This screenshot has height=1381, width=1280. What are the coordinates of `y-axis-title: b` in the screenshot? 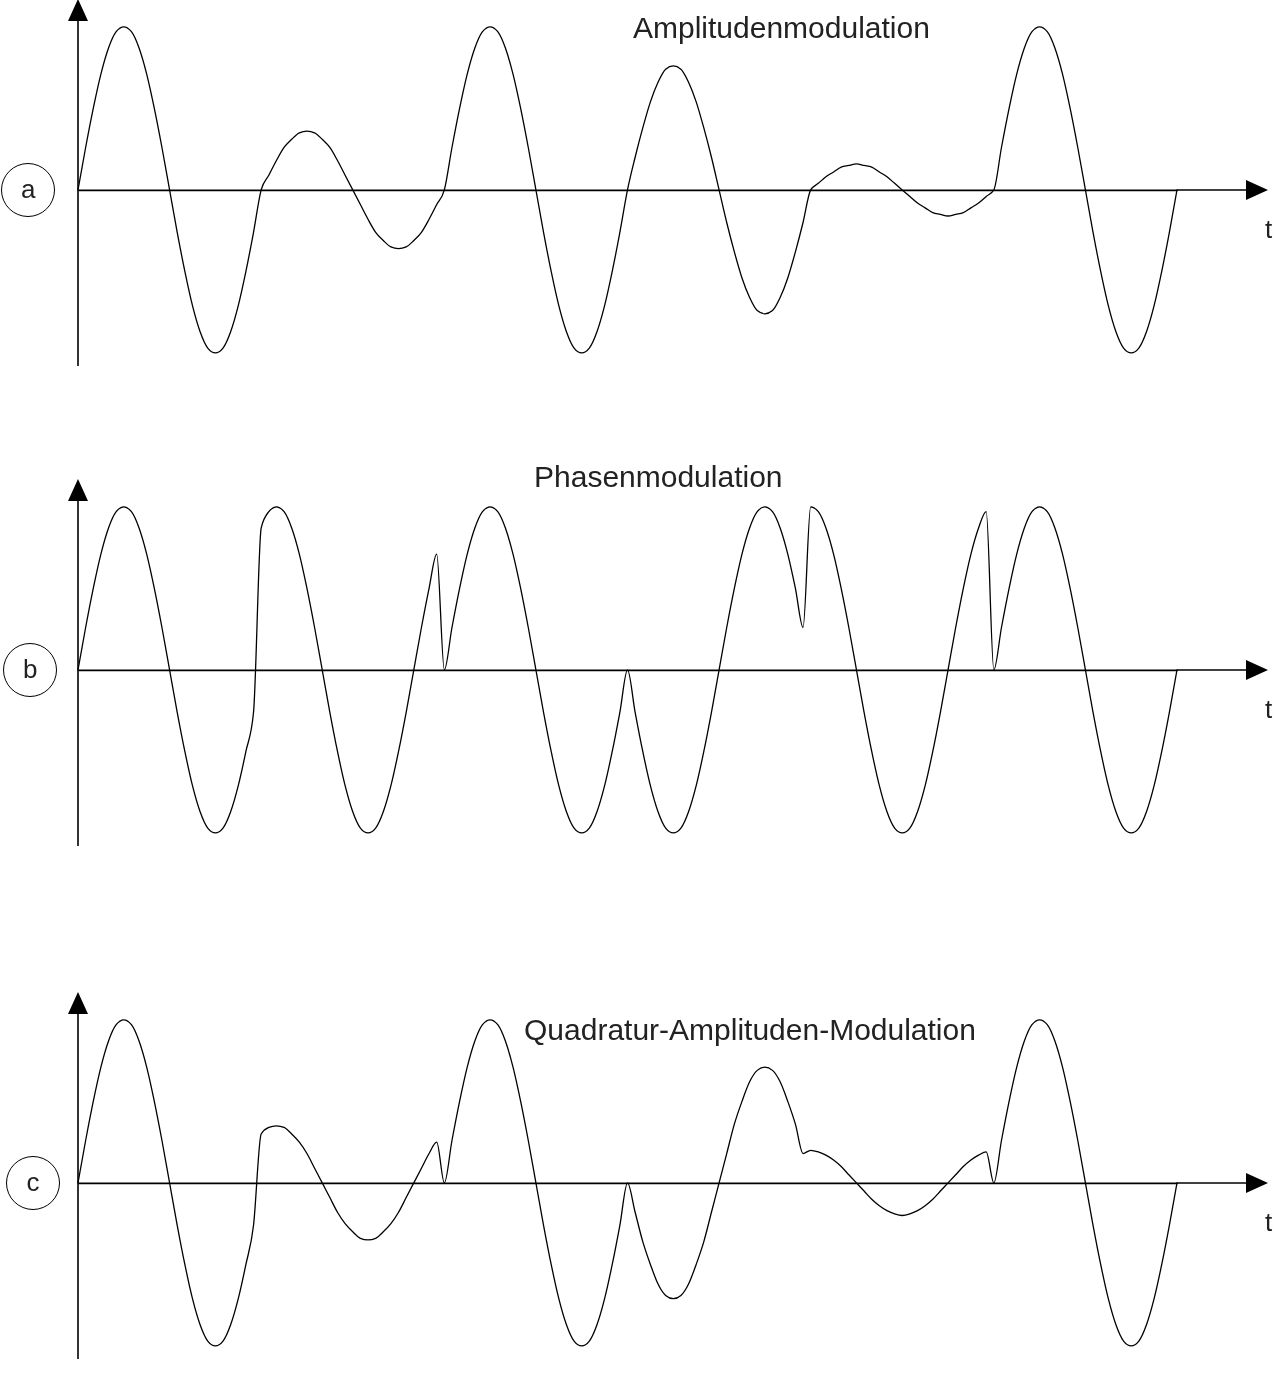 It's located at (30, 668).